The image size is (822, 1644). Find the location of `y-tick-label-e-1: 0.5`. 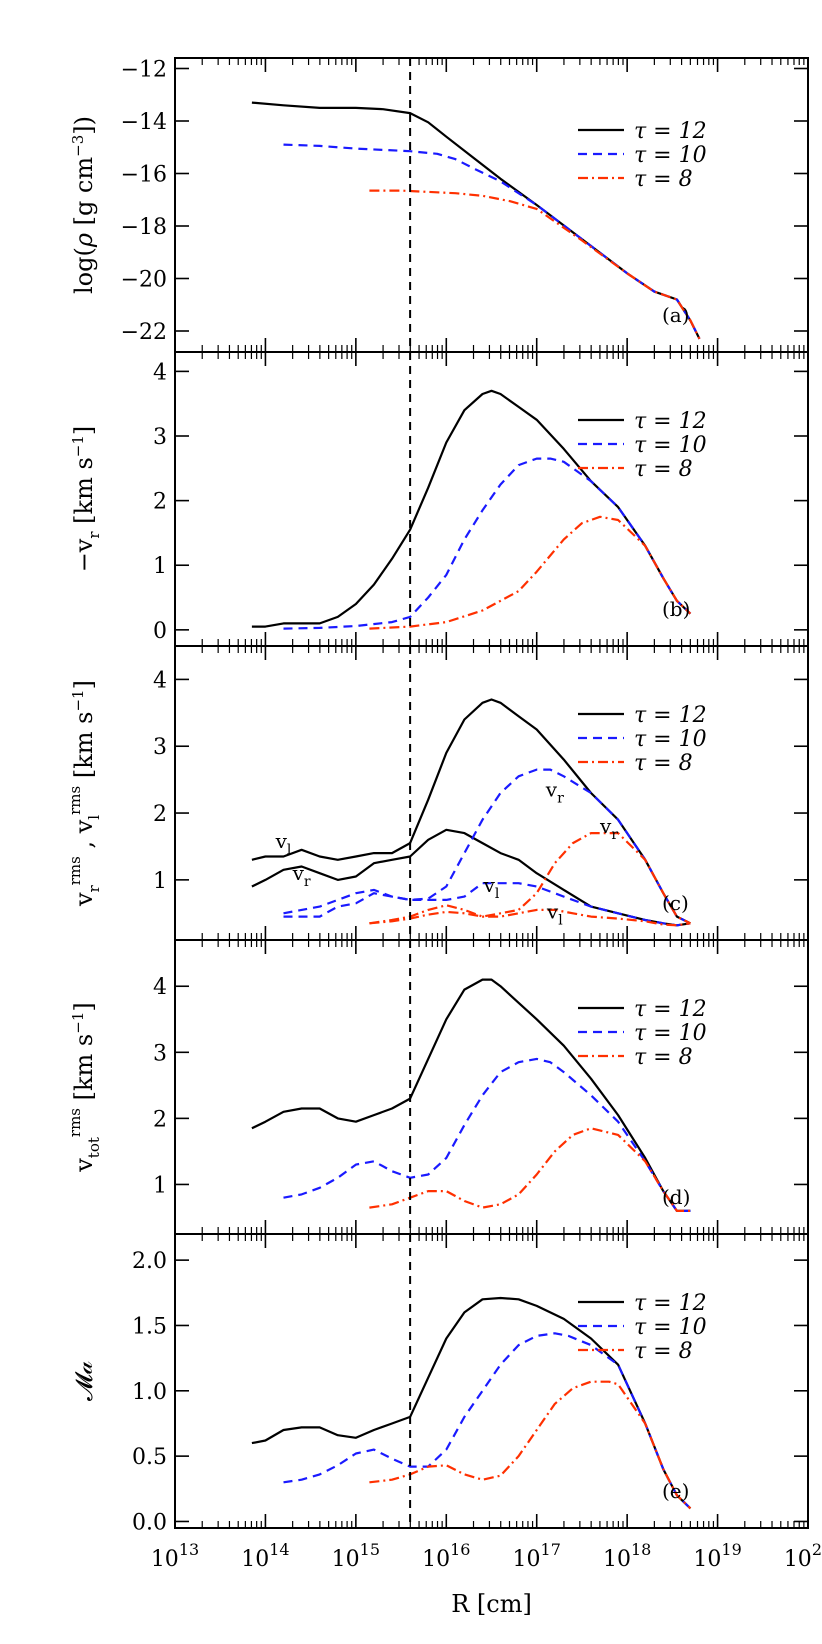

y-tick-label-e-1: 0.5 is located at coordinates (149, 1457).